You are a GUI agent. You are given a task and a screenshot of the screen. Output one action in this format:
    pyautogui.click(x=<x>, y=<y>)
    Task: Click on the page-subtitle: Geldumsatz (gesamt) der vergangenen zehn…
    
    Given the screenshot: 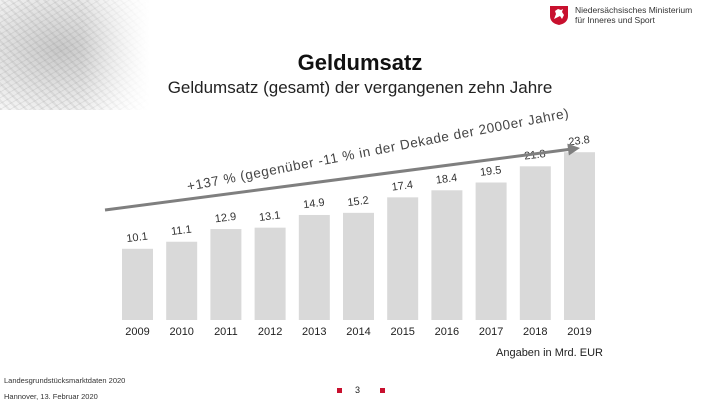 What is the action you would take?
    pyautogui.click(x=360, y=87)
    